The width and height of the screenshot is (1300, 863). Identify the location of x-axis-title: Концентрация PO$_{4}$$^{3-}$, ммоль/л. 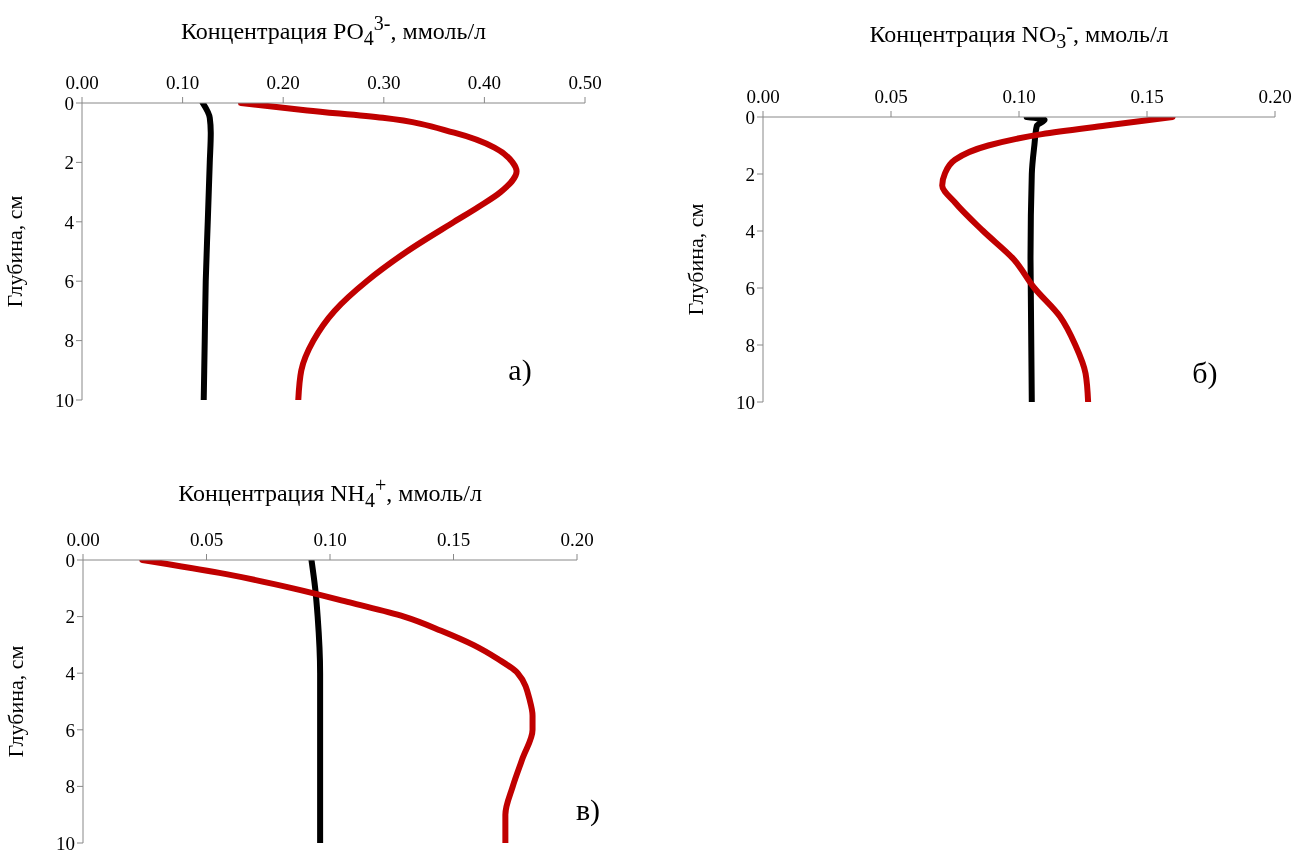
(333, 31).